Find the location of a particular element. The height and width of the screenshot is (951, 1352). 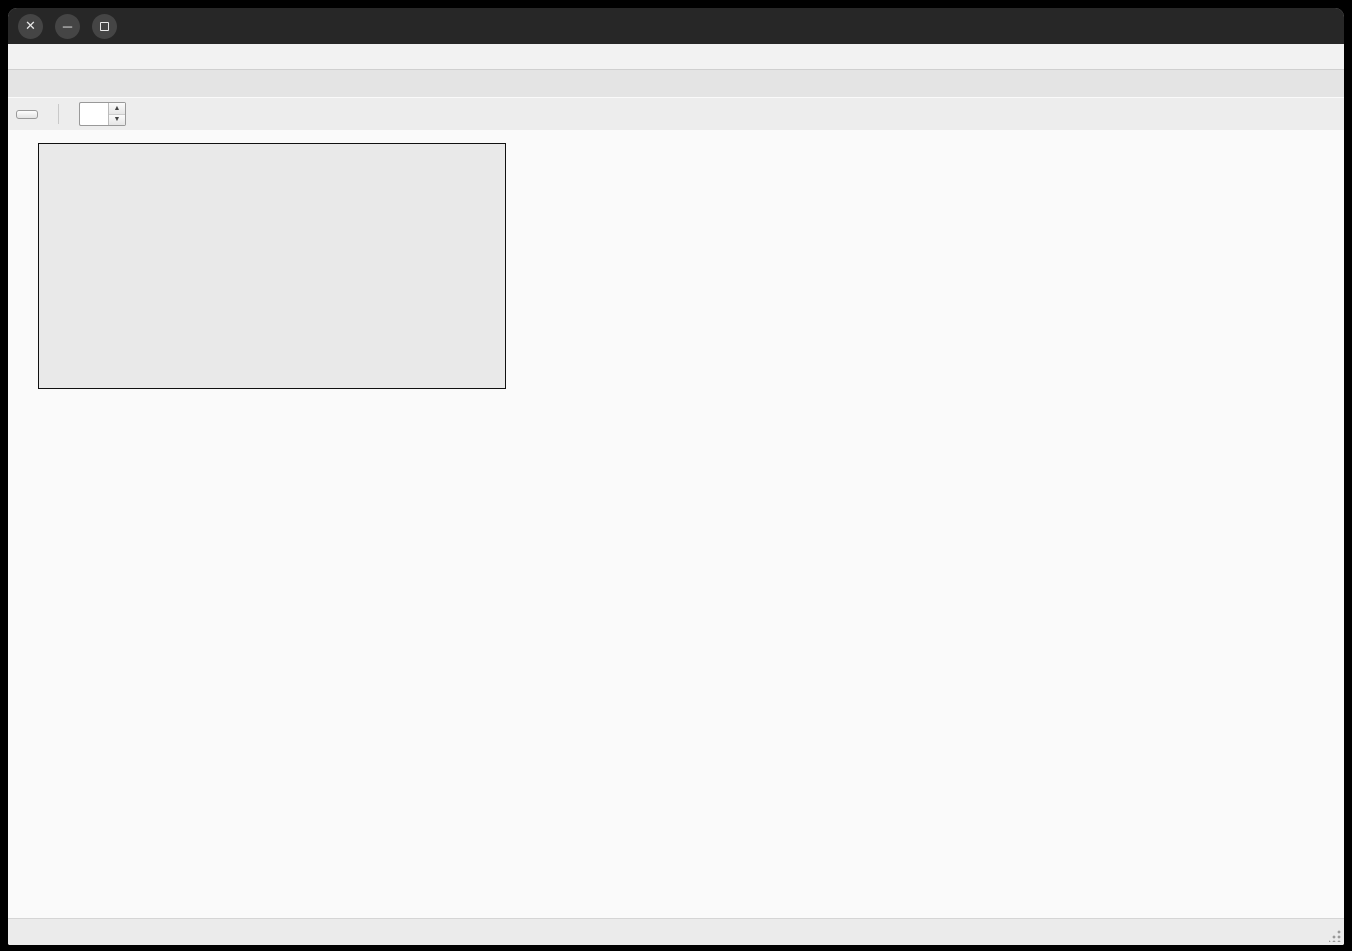

maximize-button is located at coordinates (104, 26).